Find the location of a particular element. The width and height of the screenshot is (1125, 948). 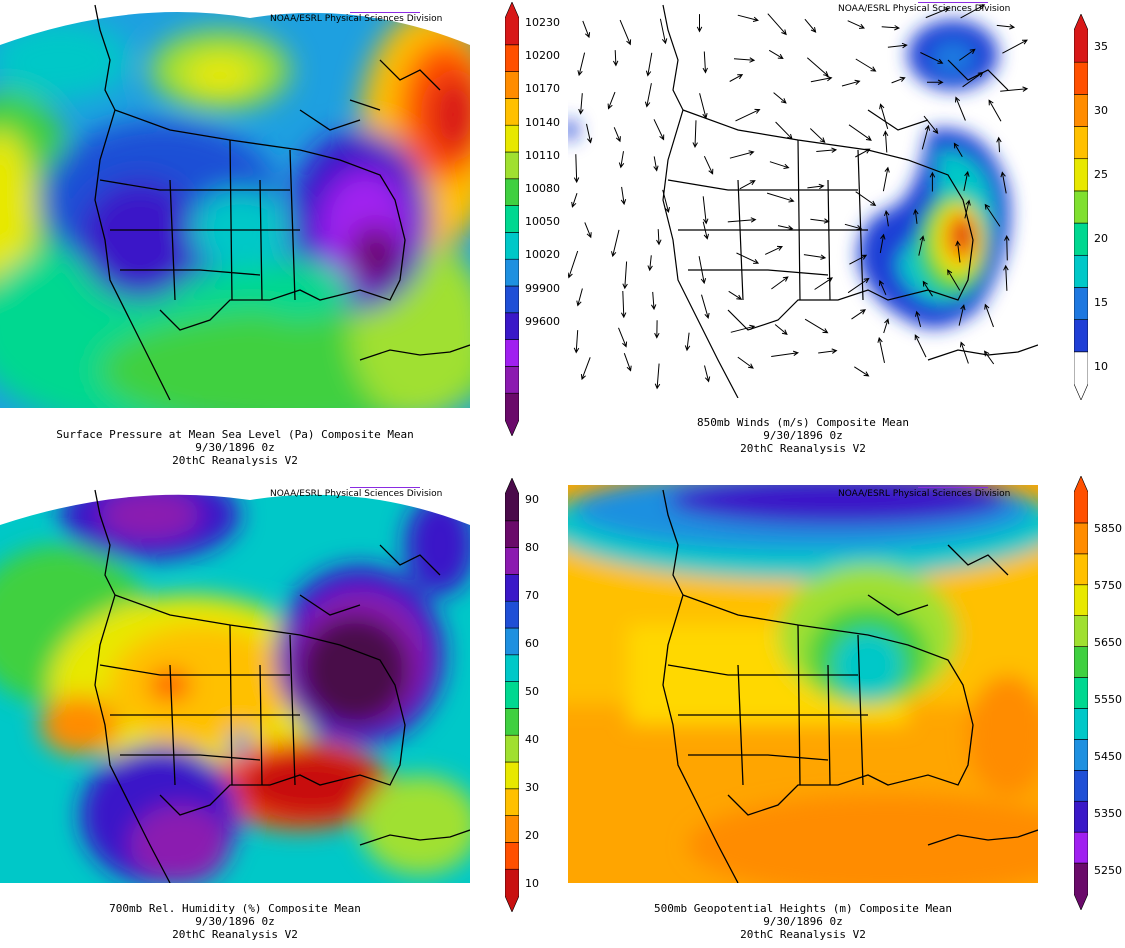

colorbar-tick-label: 10050 is located at coordinates (542, 222).